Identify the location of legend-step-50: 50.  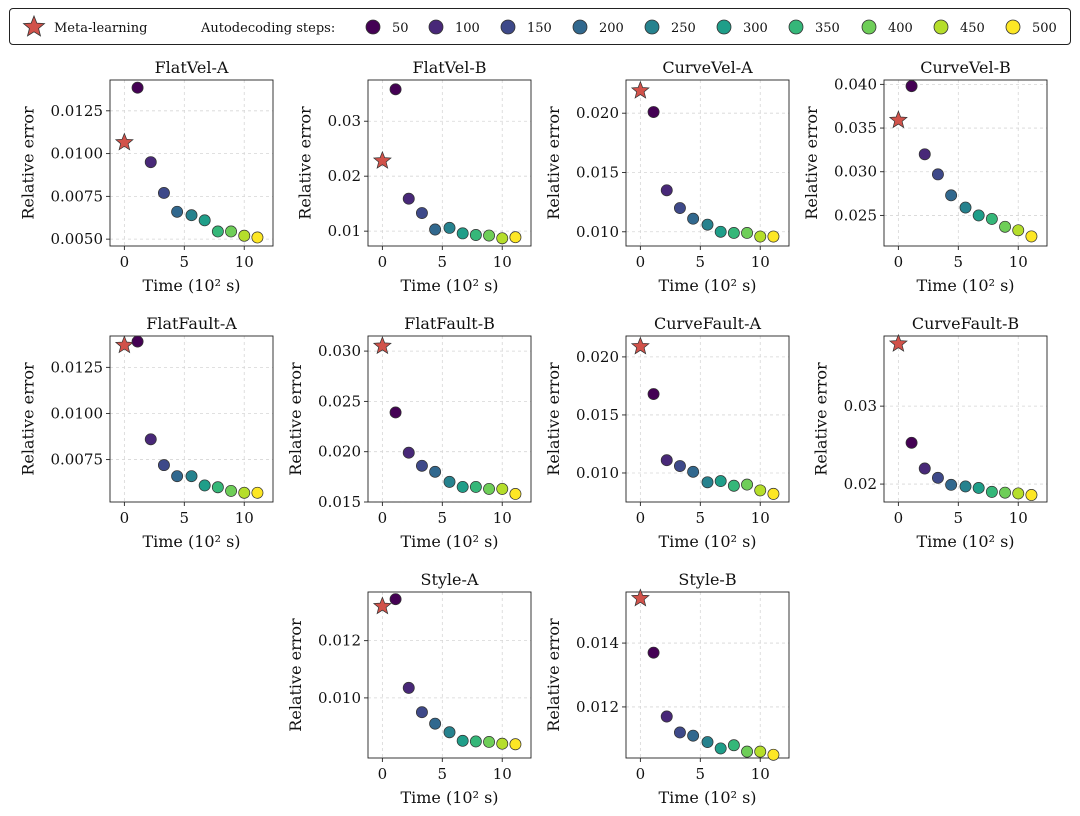
(400, 28).